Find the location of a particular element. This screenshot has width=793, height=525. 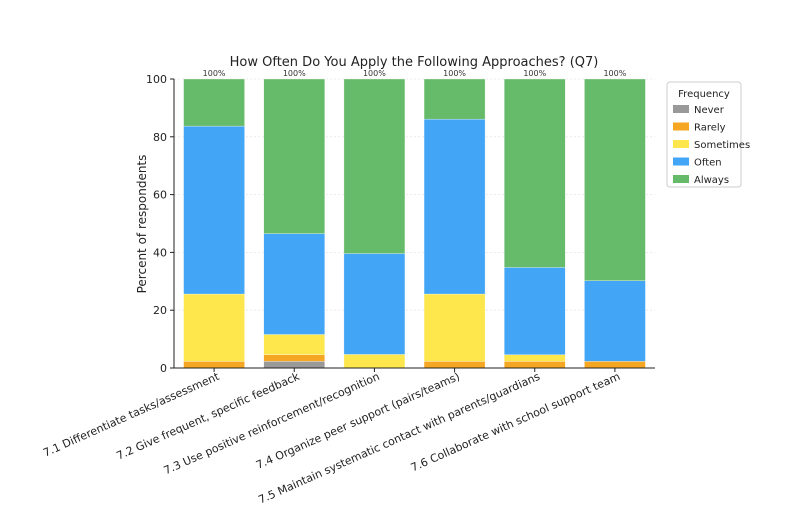

bar-segment-never is located at coordinates (294, 365).